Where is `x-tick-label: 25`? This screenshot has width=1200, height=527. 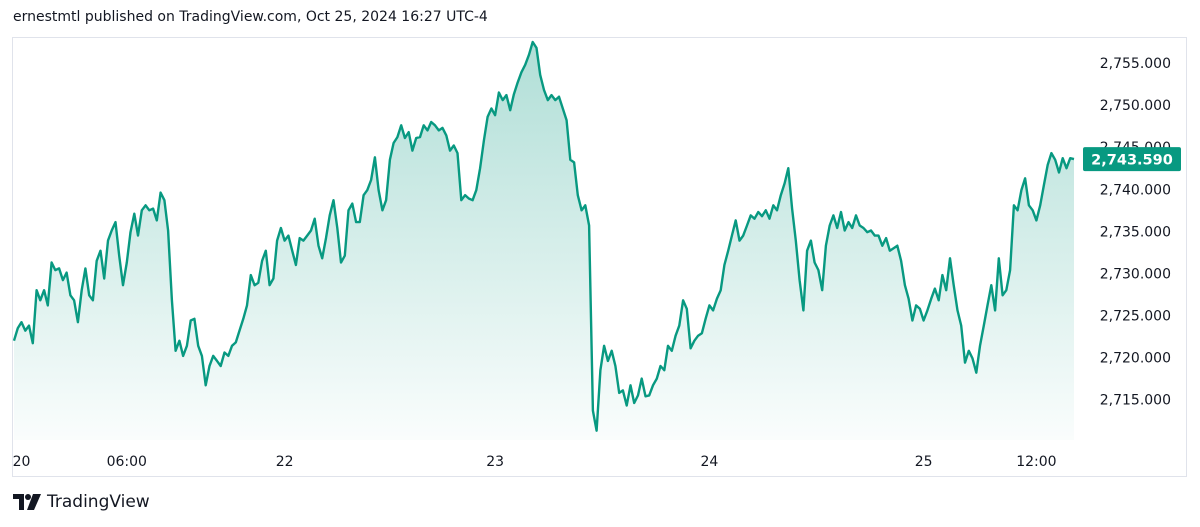 x-tick-label: 25 is located at coordinates (924, 462).